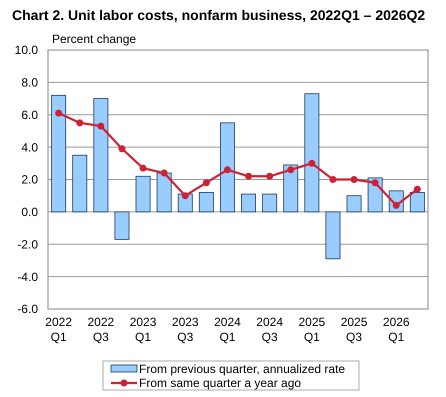 The image size is (446, 397). Describe the element at coordinates (29, 179) in the screenshot. I see `y-tick-label: 2.0` at that location.